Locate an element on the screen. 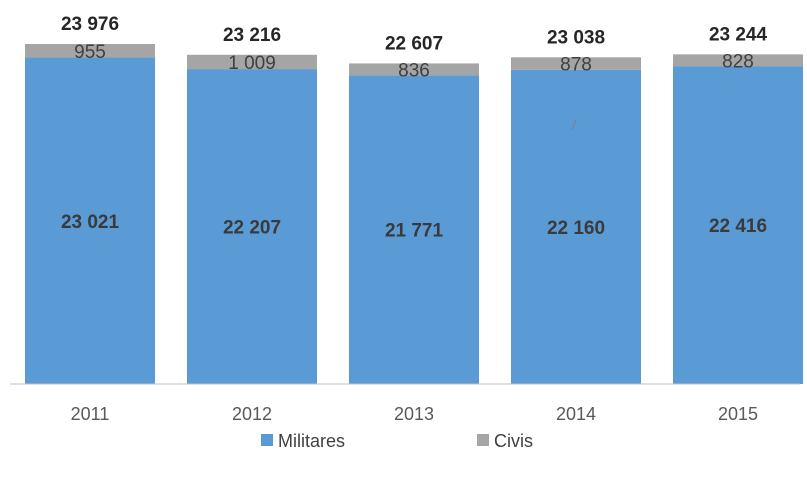  value-label-civis-2011: 955 is located at coordinates (90, 52).